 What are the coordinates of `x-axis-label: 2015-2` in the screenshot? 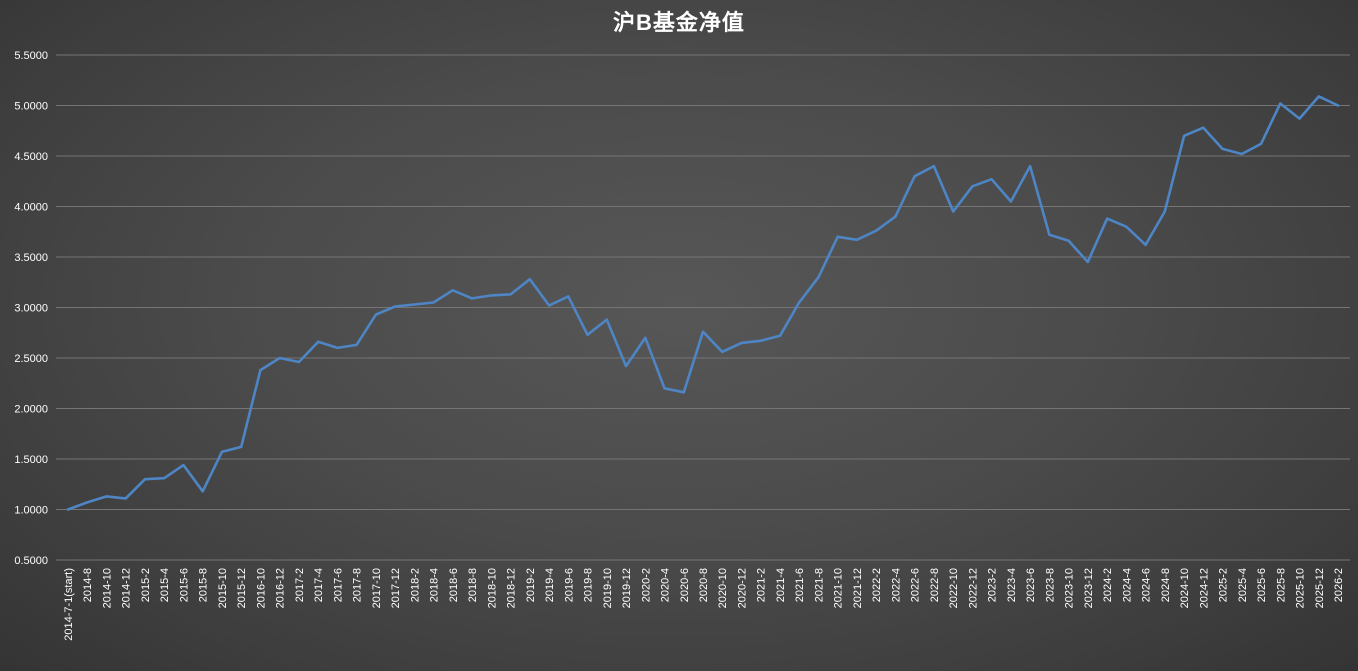 It's located at (146, 585).